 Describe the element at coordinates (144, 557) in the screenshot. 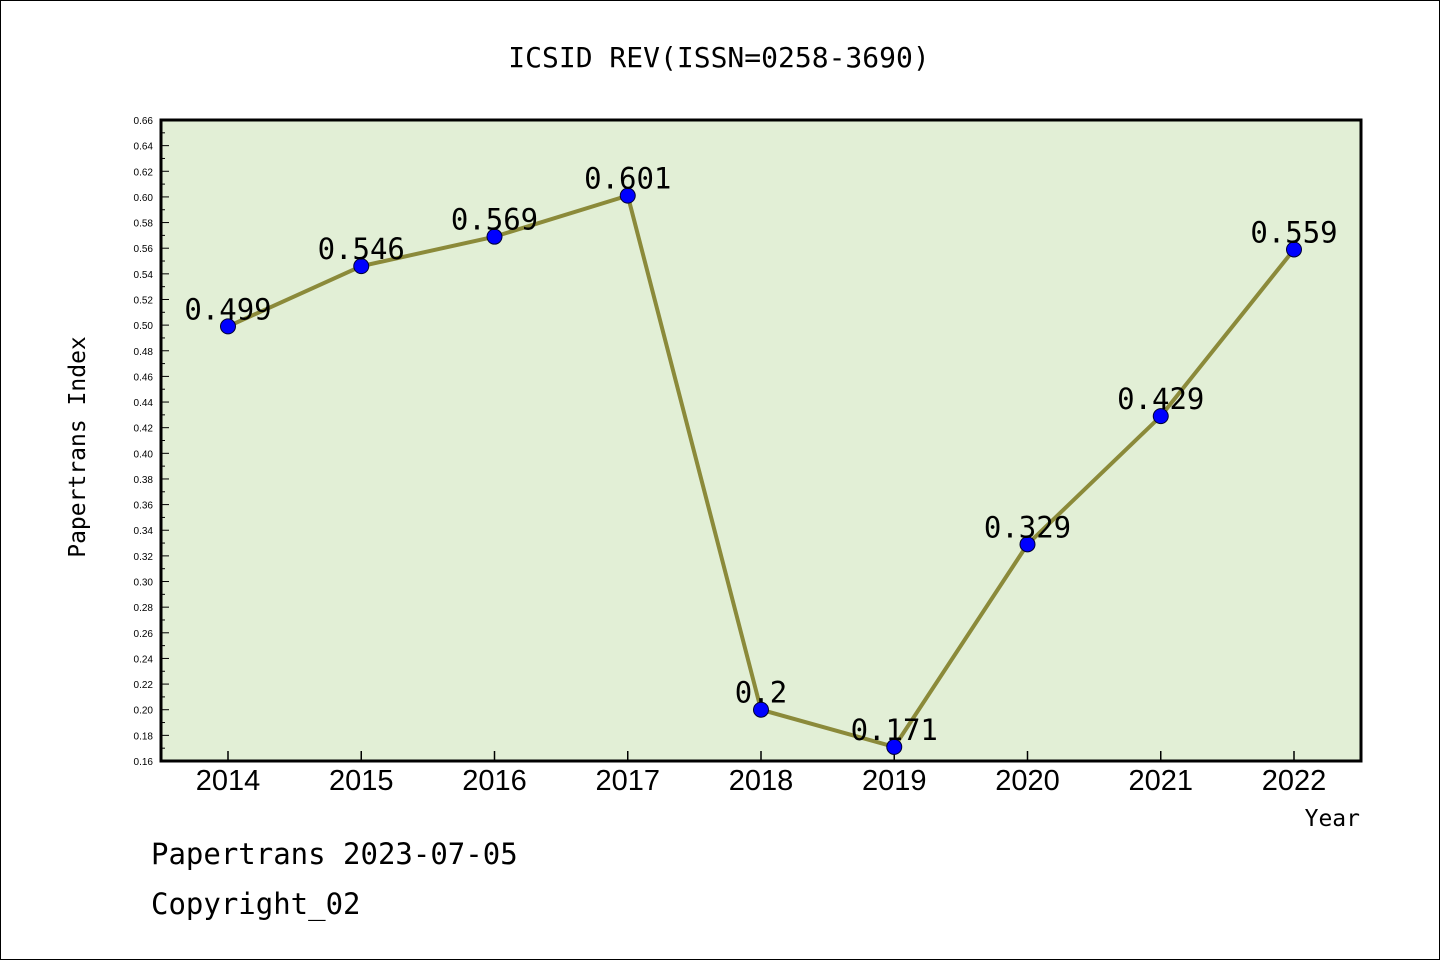

I see `y-tick-label: 0.32` at that location.